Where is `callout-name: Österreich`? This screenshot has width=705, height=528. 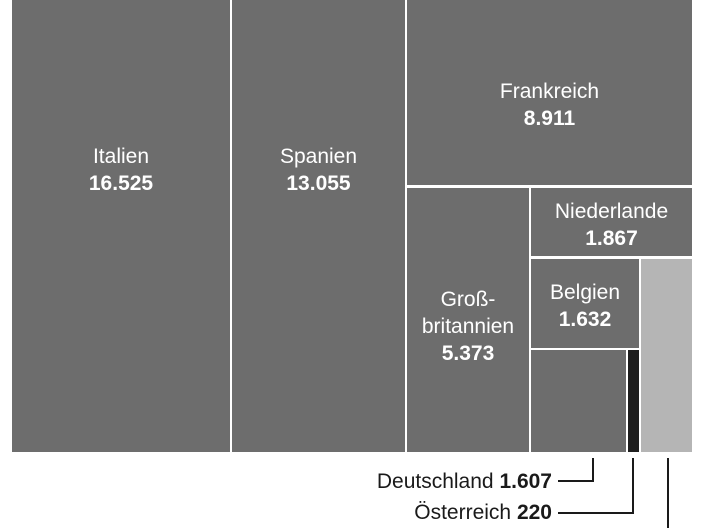 callout-name: Österreich is located at coordinates (463, 512).